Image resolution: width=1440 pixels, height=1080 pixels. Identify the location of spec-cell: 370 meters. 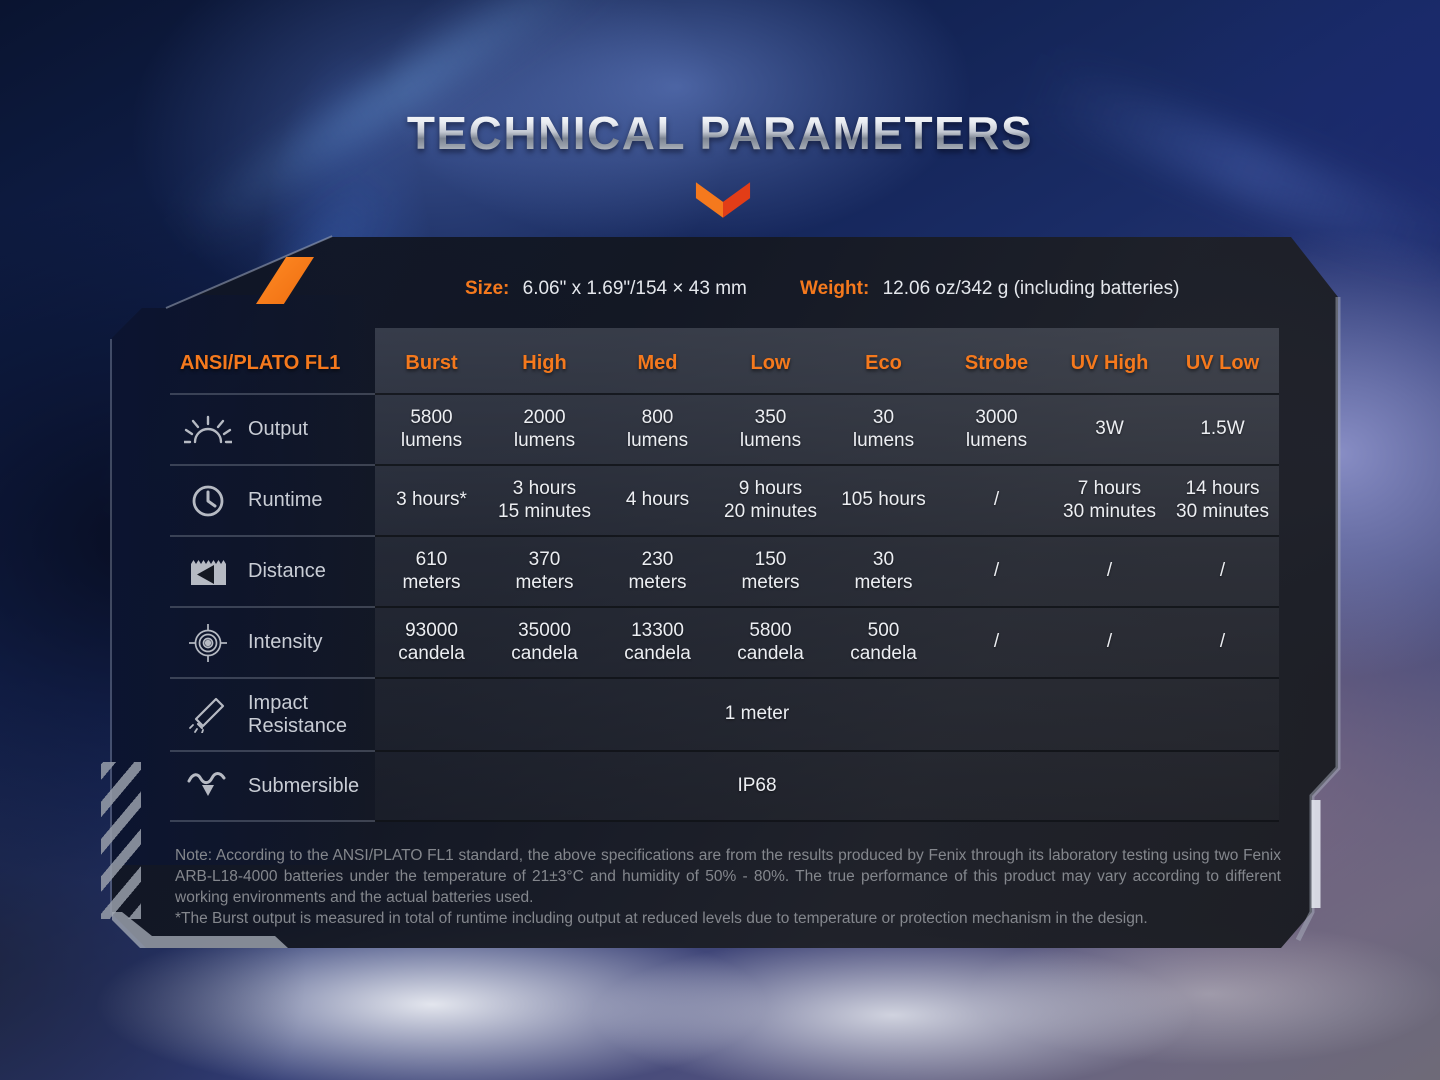
(544, 572).